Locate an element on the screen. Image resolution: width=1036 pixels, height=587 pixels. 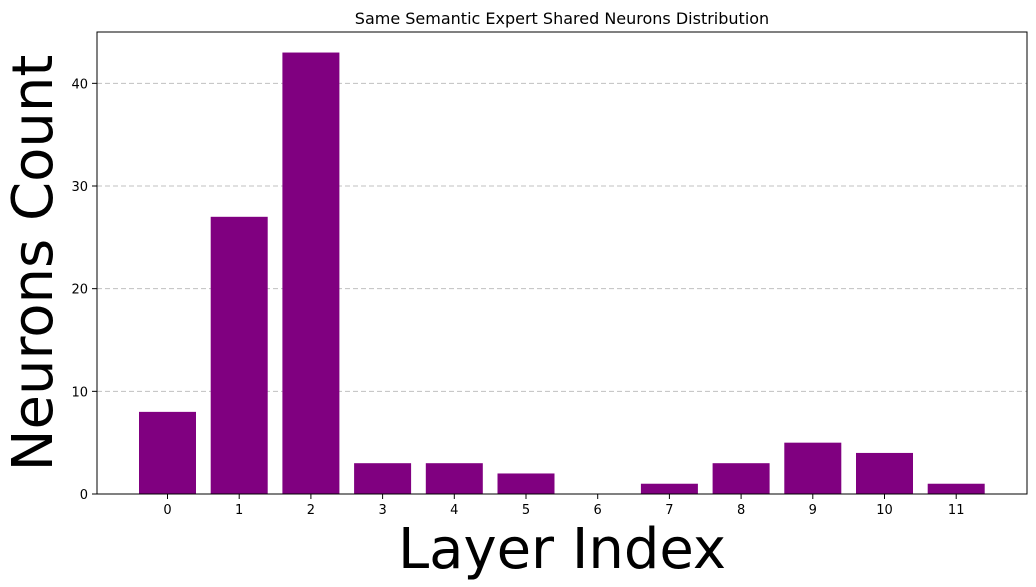
x-tick-label: 1 is located at coordinates (239, 510).